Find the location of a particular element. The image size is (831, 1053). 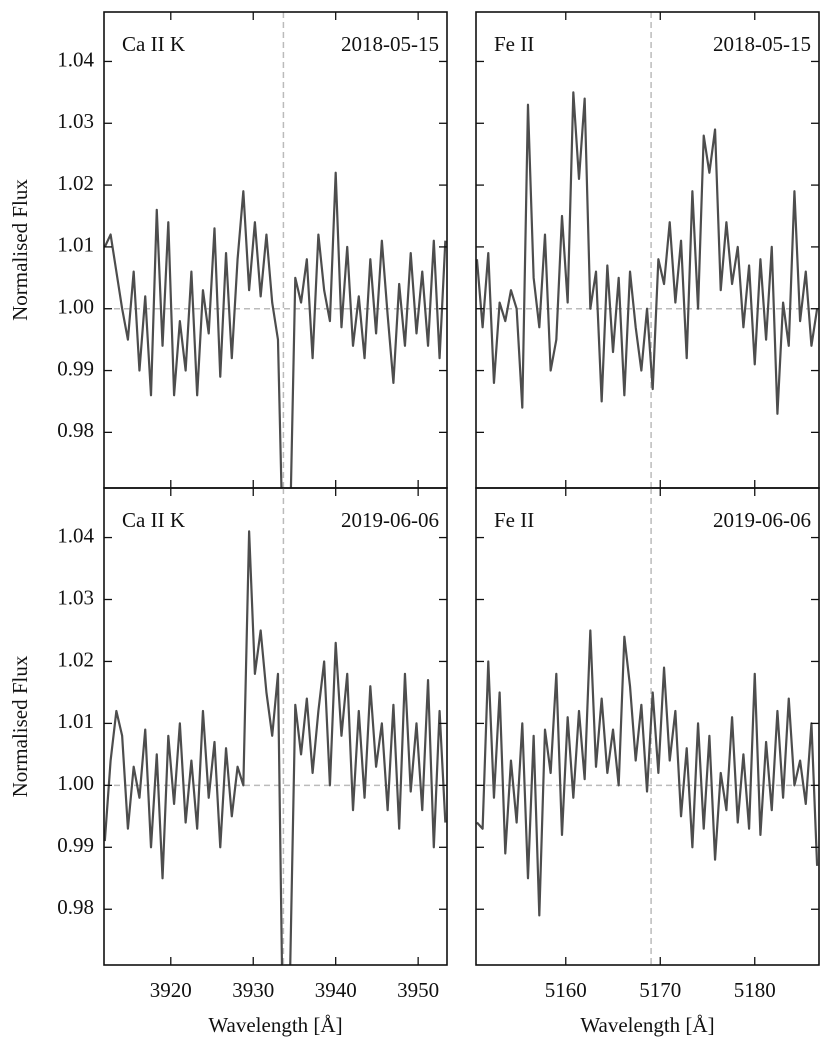

x-tick-label: 3920 is located at coordinates (171, 990).